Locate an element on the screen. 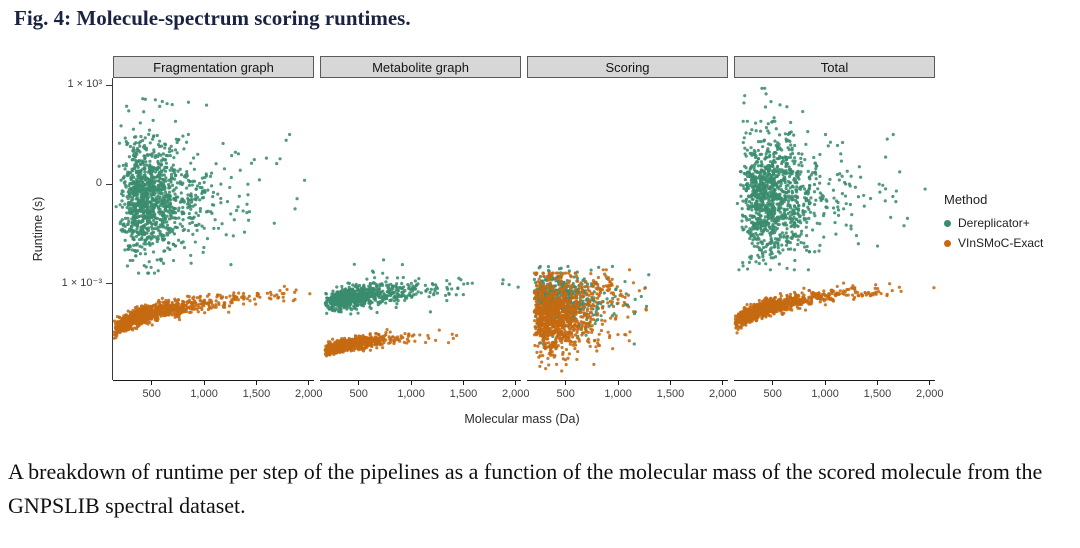 The height and width of the screenshot is (548, 1080). facet-strip: Scoring is located at coordinates (627, 67).